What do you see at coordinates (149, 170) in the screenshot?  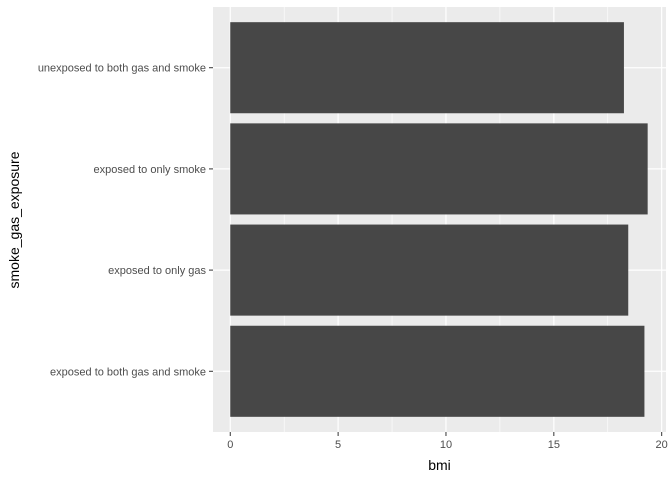 I see `y-tick-label: exposed to only smoke` at bounding box center [149, 170].